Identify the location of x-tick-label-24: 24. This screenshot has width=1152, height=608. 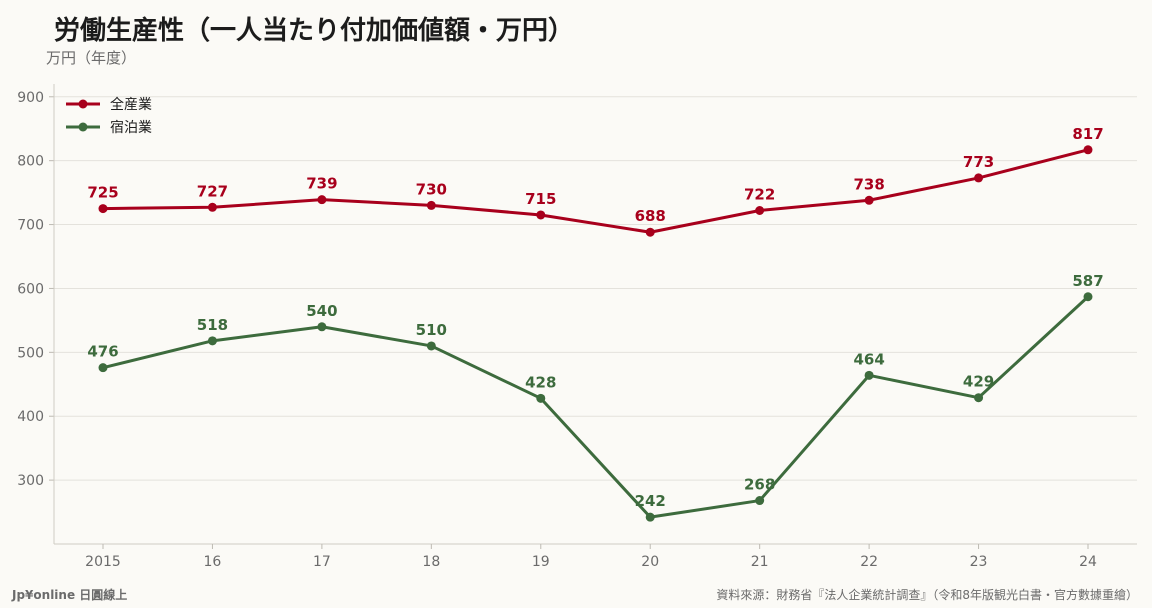
(1088, 562).